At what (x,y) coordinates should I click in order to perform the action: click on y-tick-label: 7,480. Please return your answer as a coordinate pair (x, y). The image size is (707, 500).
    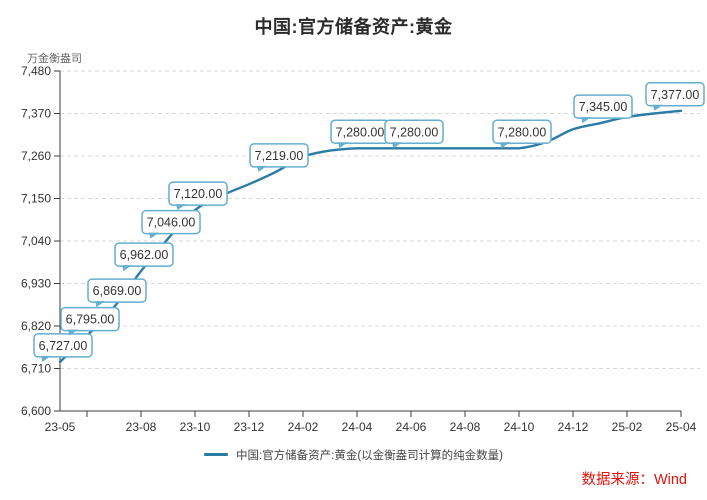
    Looking at the image, I should click on (36, 71).